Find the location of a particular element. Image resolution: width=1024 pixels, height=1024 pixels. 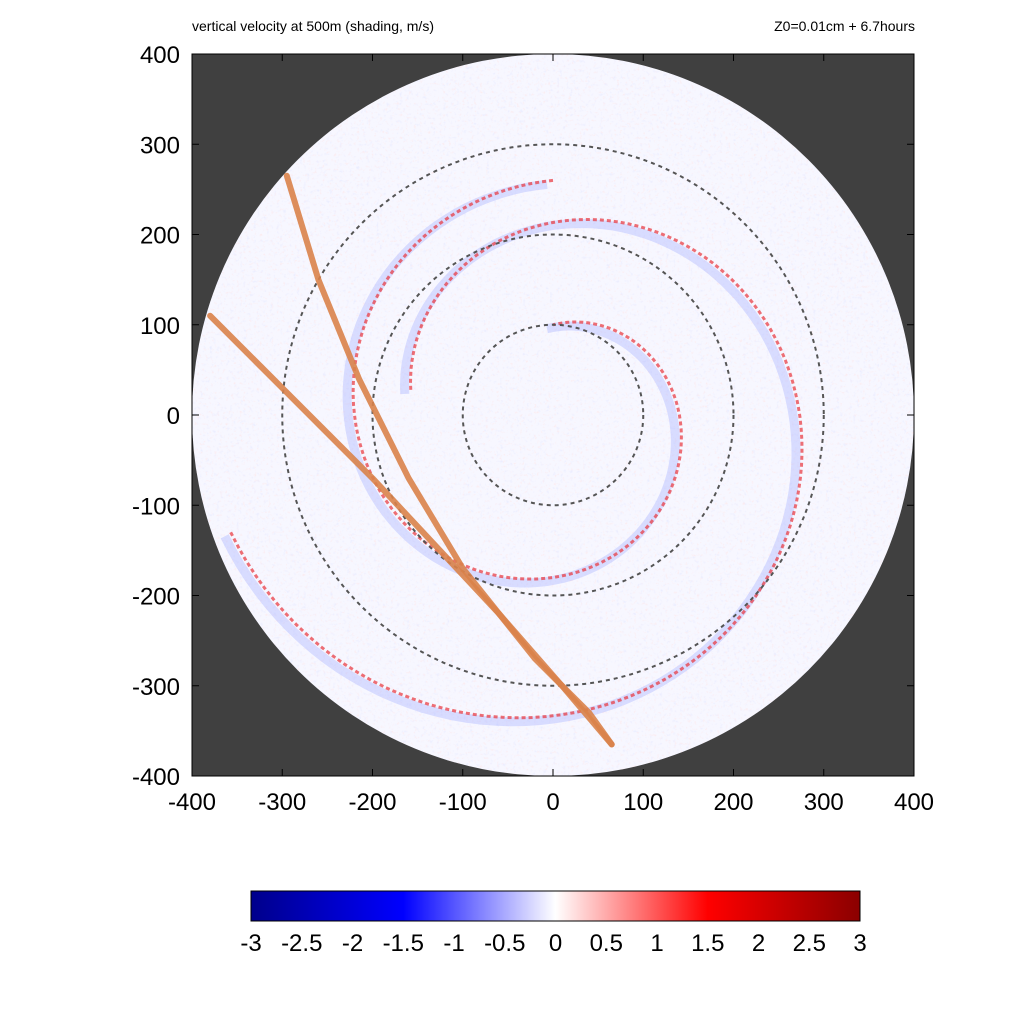

colorbar-tick-label: -1.5 is located at coordinates (403, 943).